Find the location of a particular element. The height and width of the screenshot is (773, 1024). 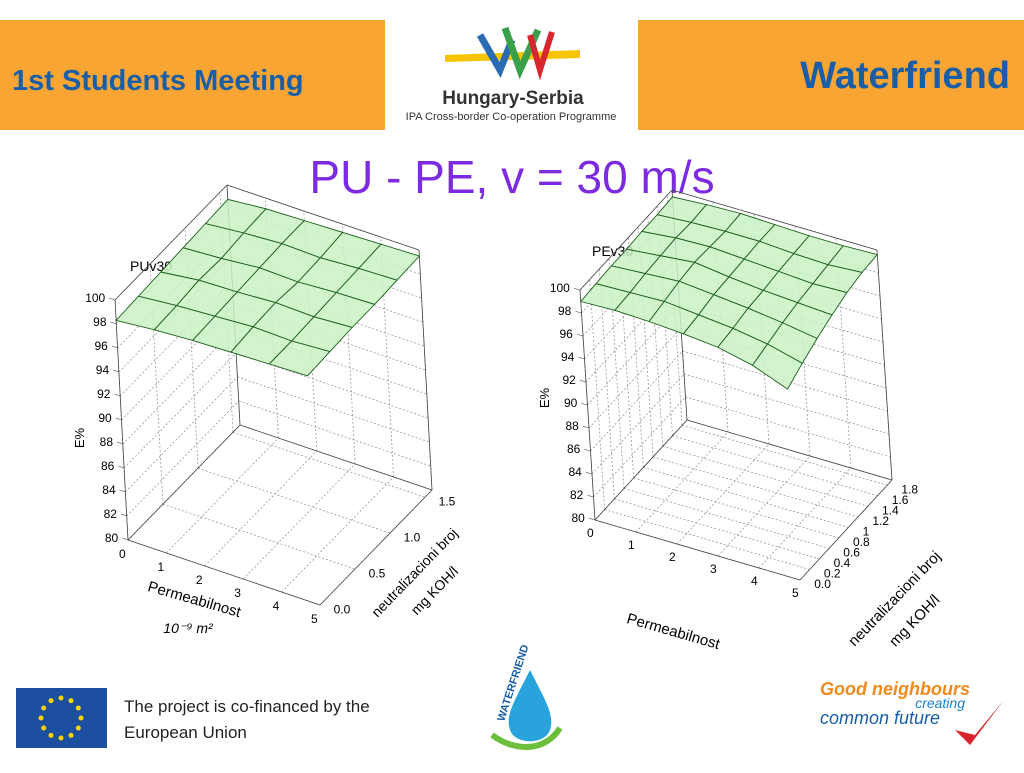

x-tick-label: 0 is located at coordinates (122, 554).